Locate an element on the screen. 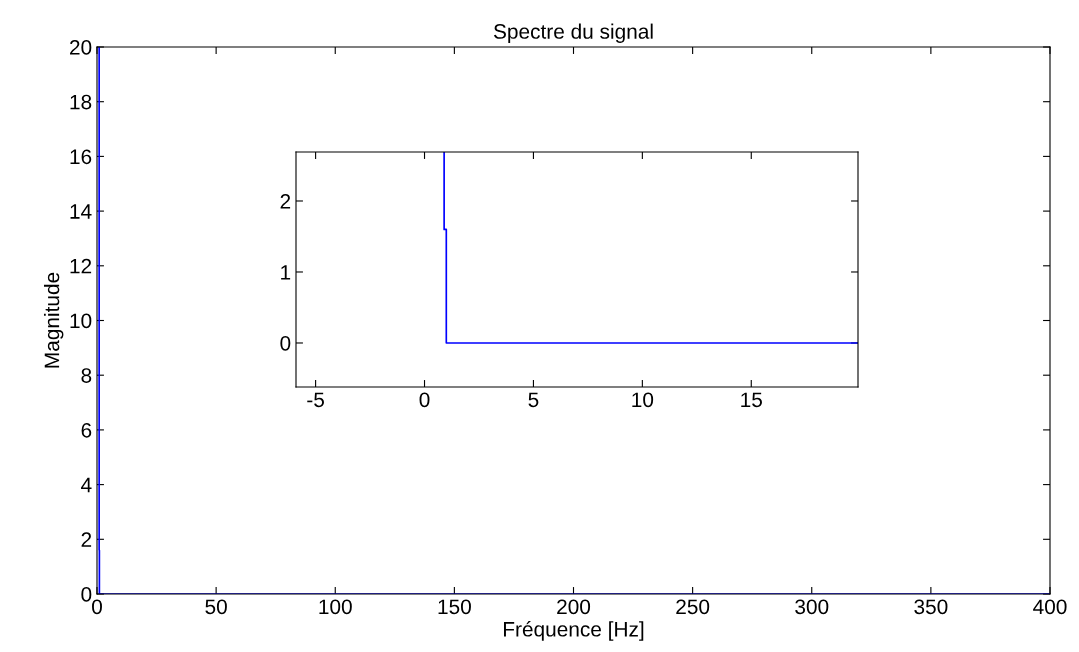 The height and width of the screenshot is (652, 1079). x-tick-label: 100 is located at coordinates (335, 607).